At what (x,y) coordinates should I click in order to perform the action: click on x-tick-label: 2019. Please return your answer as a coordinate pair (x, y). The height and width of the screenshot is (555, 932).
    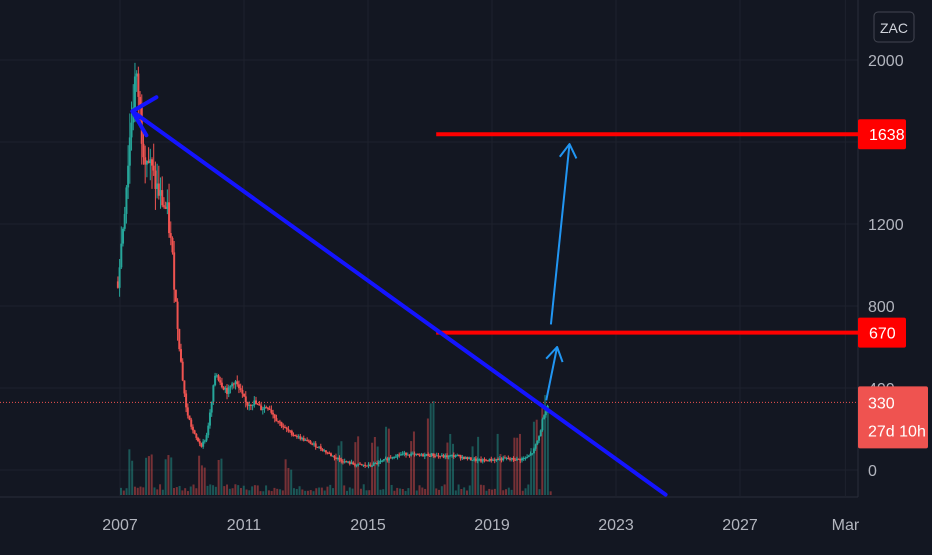
    Looking at the image, I should click on (492, 525).